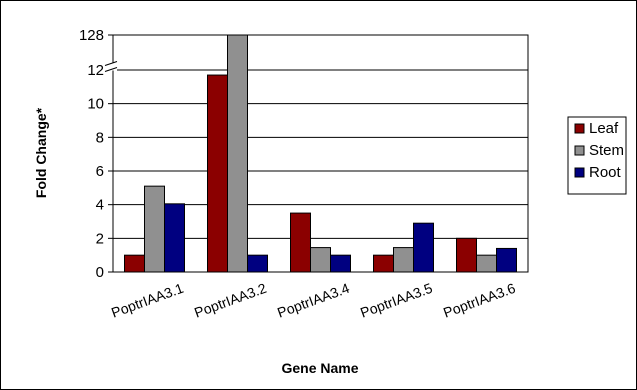 The height and width of the screenshot is (390, 637). Describe the element at coordinates (100, 137) in the screenshot. I see `y-tick-label: 8` at that location.